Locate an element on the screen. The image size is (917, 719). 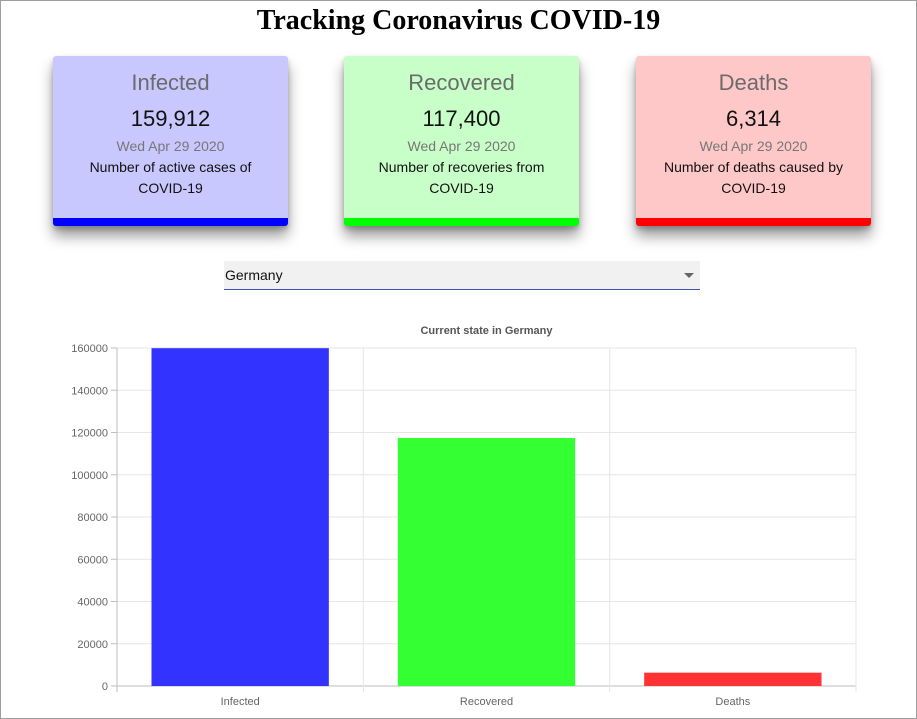
y-tick-label: 80000 is located at coordinates (92, 518).